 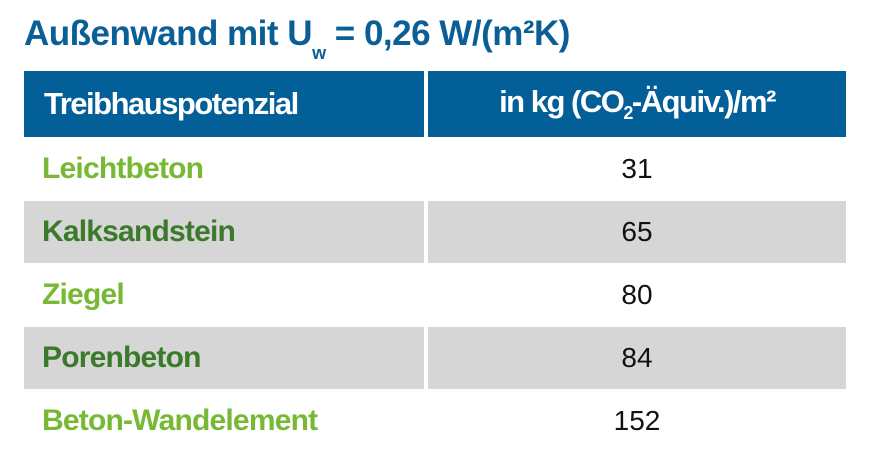 I want to click on gwp-value: 80, so click(x=637, y=294).